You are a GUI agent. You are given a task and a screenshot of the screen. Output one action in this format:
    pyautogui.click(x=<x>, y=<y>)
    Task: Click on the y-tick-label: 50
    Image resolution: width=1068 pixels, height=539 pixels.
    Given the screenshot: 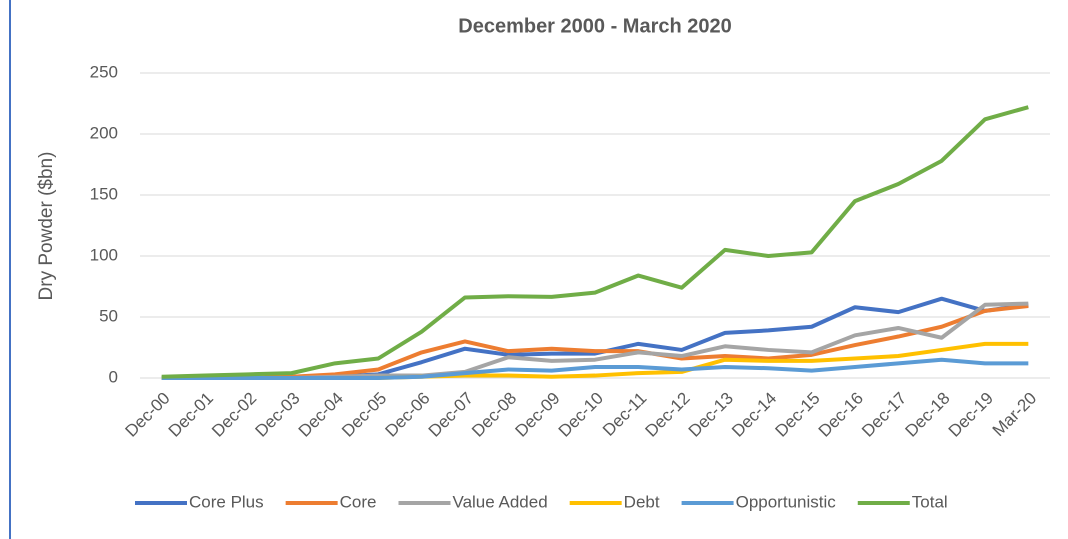 What is the action you would take?
    pyautogui.click(x=108, y=315)
    